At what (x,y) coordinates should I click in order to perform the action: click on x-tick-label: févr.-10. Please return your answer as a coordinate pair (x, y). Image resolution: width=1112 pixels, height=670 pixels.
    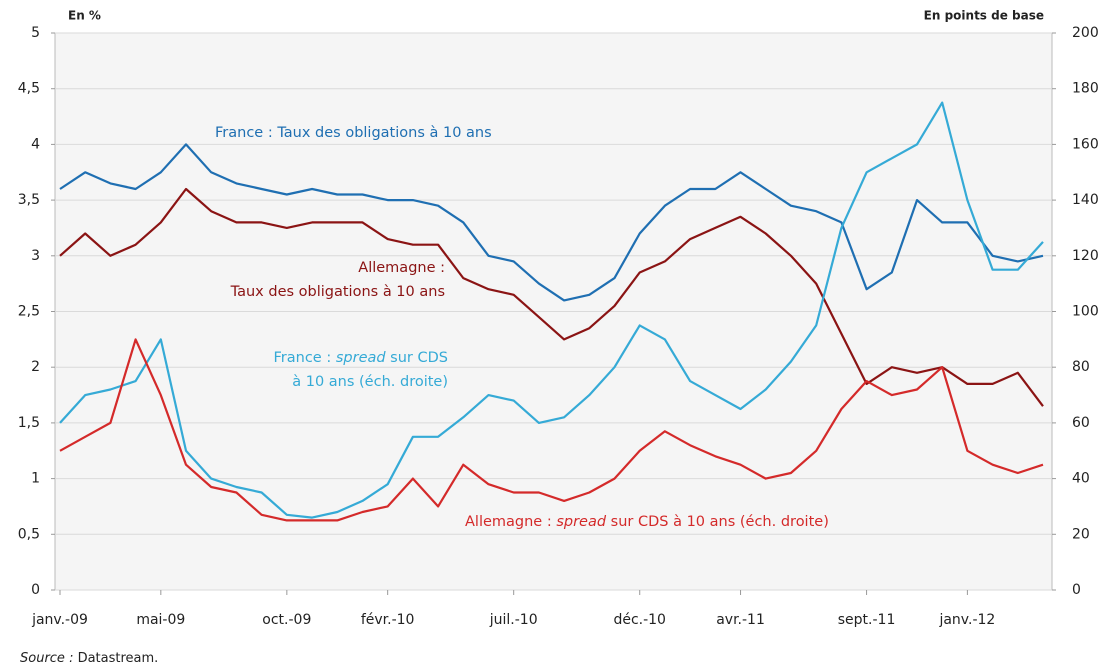
    Looking at the image, I should click on (388, 620).